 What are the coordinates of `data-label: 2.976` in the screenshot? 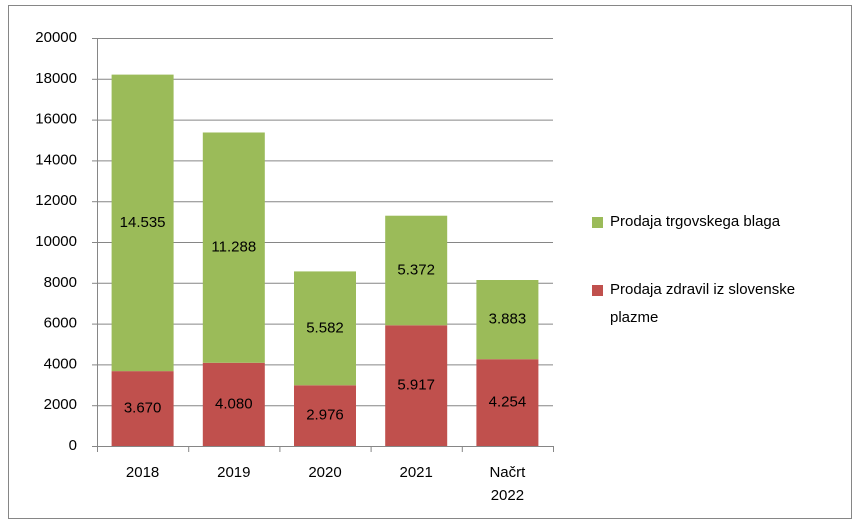 It's located at (325, 415).